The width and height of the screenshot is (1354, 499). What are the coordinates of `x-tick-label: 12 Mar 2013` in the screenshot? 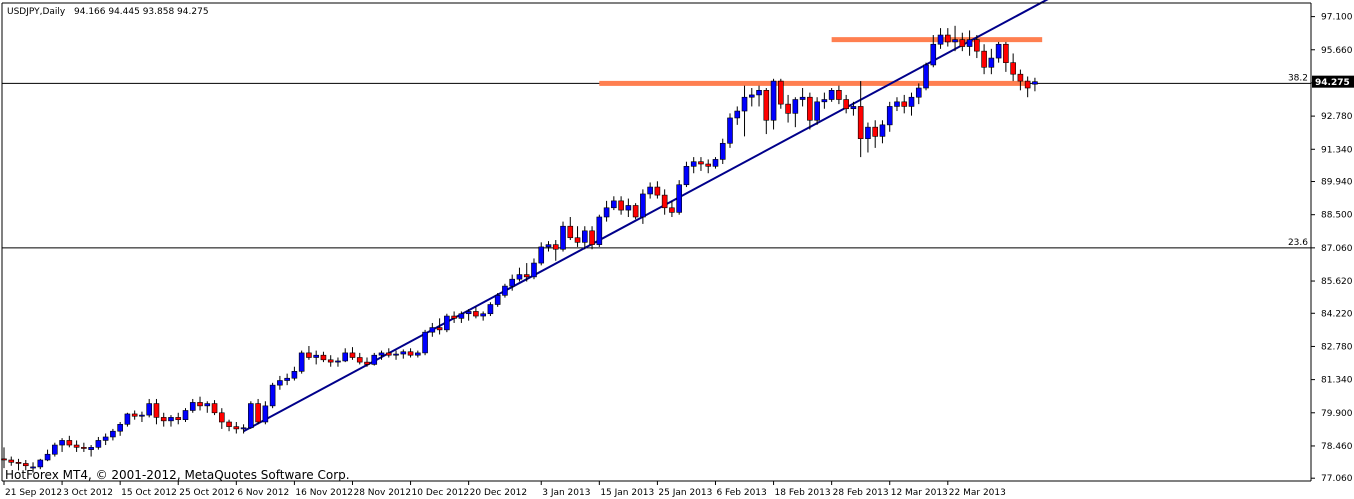 It's located at (919, 493).